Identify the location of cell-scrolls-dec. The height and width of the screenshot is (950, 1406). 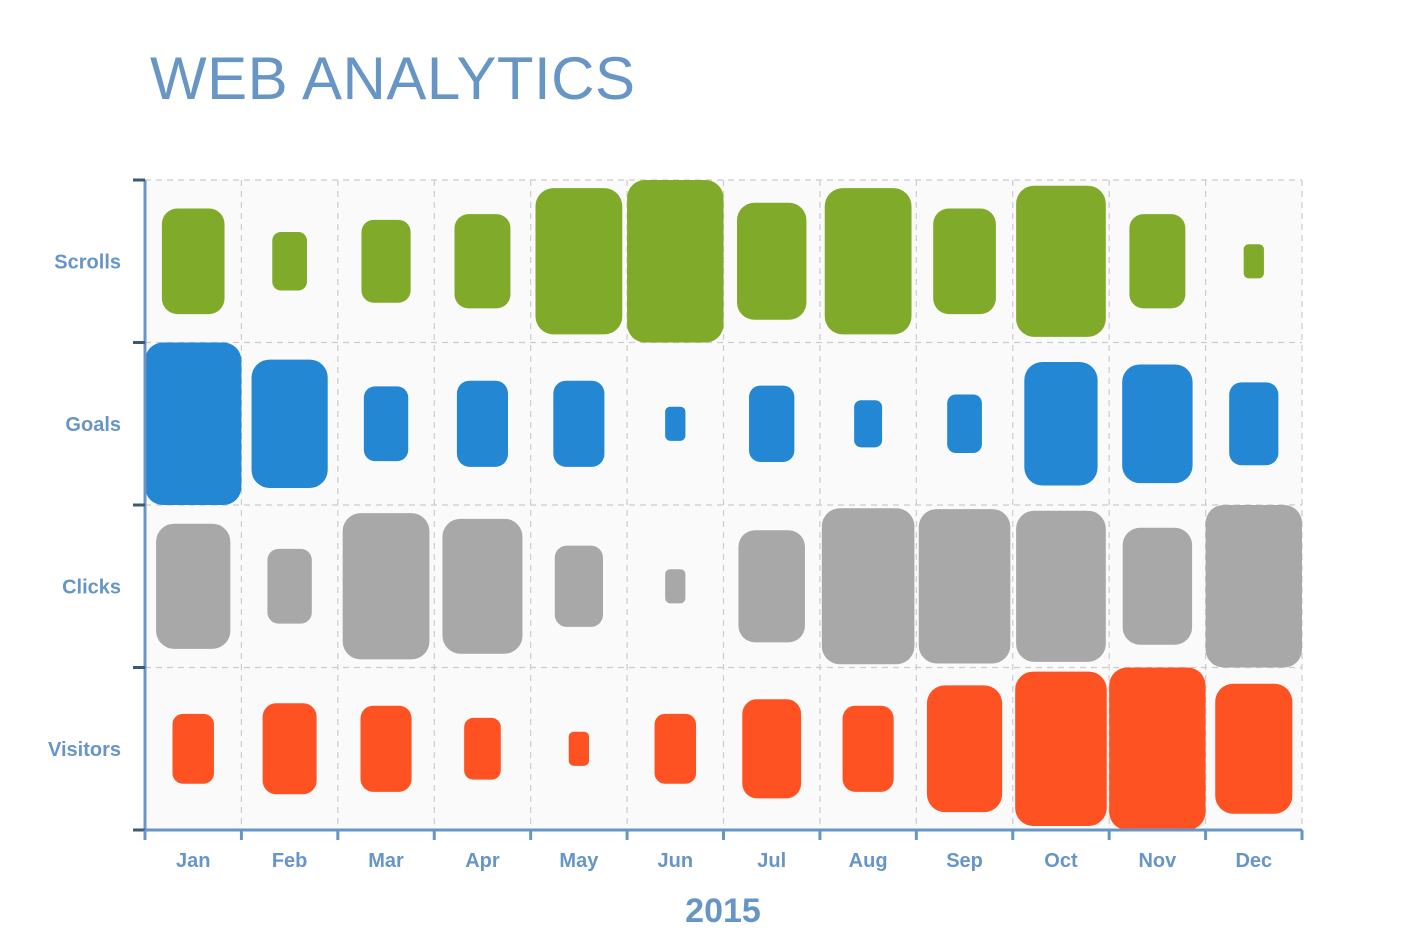
(1253, 261).